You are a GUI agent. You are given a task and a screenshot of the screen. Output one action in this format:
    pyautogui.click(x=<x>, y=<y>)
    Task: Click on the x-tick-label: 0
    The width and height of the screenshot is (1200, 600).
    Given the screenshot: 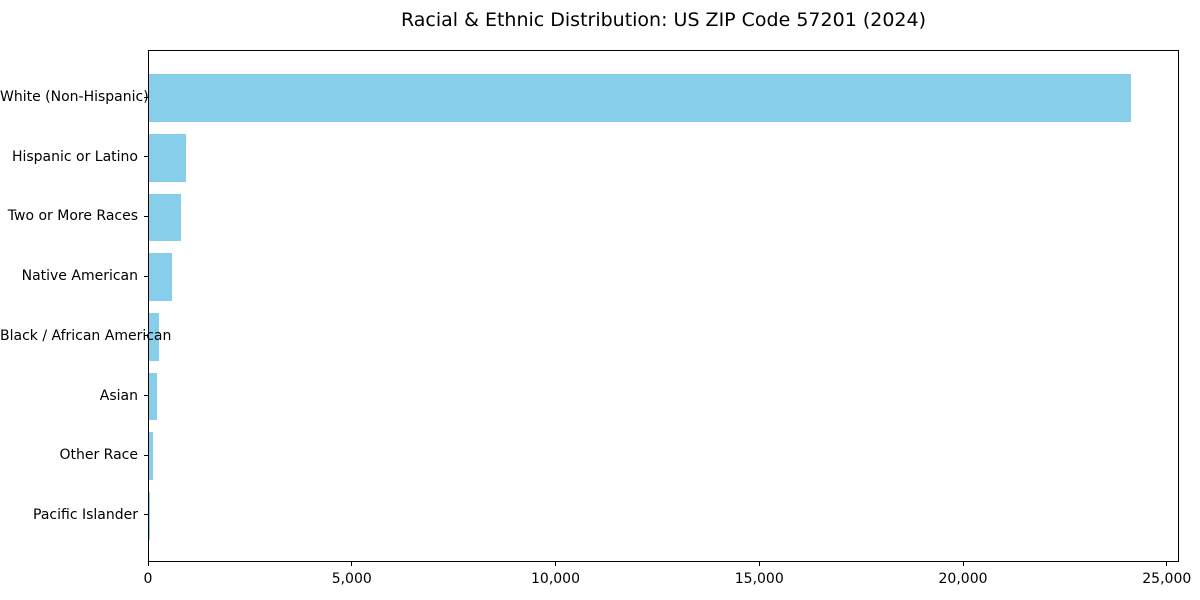 What is the action you would take?
    pyautogui.click(x=148, y=579)
    